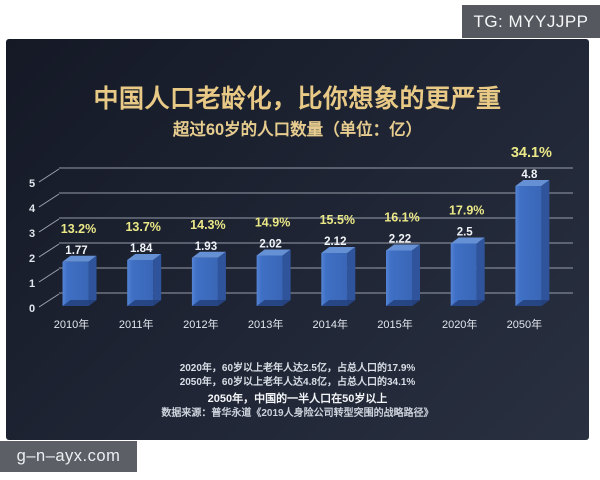 This screenshot has width=600, height=480. What do you see at coordinates (32, 209) in the screenshot?
I see `y-axis-label-4: 4` at bounding box center [32, 209].